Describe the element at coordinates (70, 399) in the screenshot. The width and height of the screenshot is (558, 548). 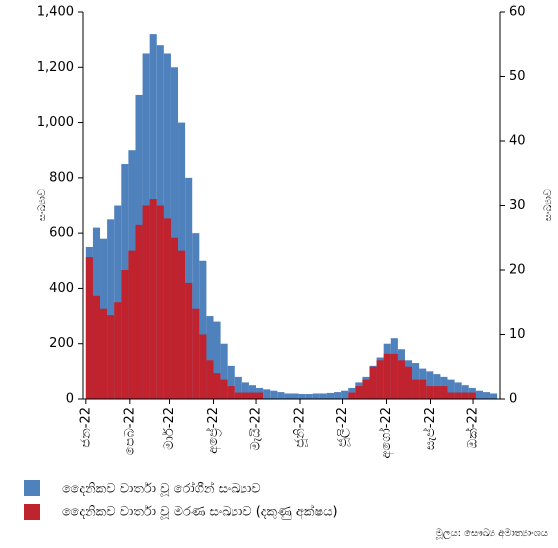
I see `y-tick-label: 0` at that location.